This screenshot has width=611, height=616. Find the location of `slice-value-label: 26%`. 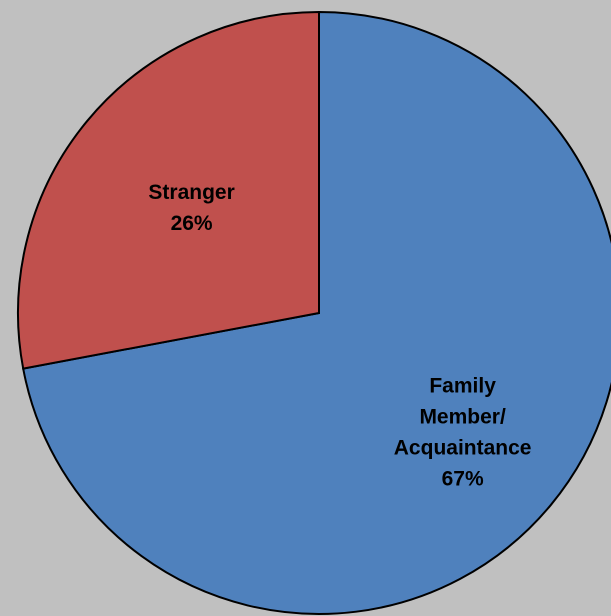

slice-value-label: 26% is located at coordinates (192, 223).